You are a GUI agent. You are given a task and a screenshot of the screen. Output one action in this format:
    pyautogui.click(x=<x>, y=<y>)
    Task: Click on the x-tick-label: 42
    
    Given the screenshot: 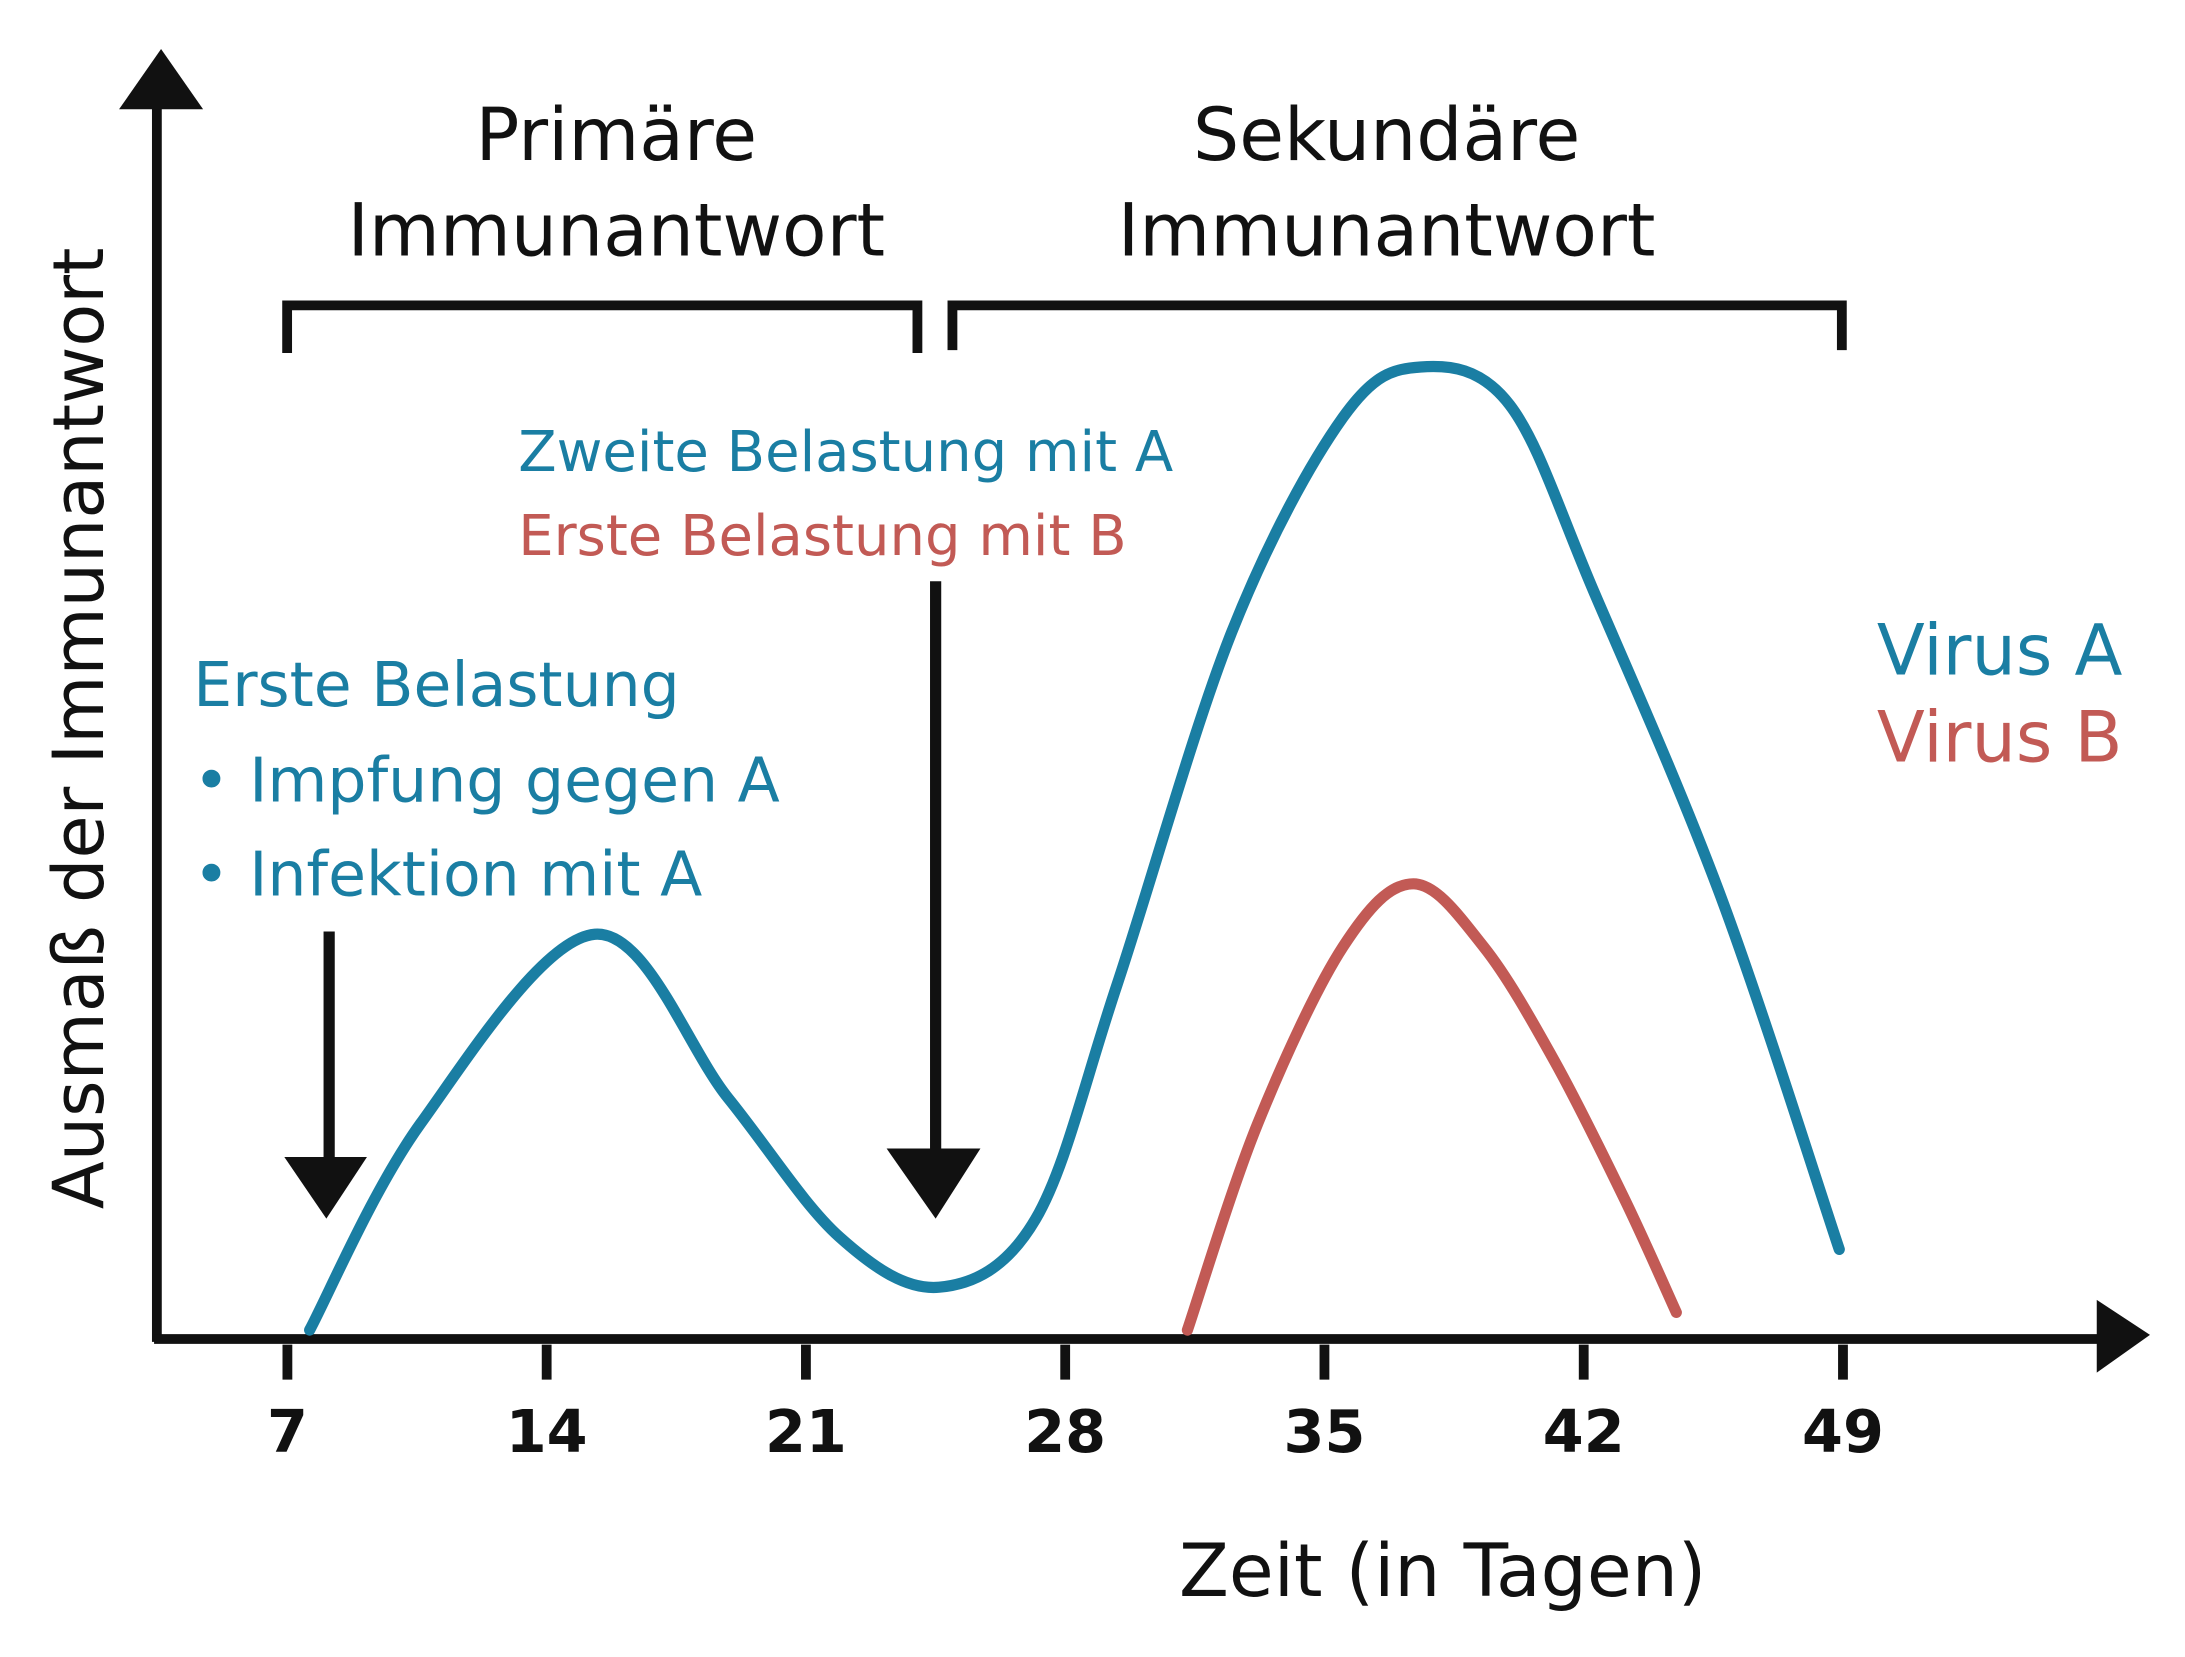 What is the action you would take?
    pyautogui.click(x=1584, y=1431)
    